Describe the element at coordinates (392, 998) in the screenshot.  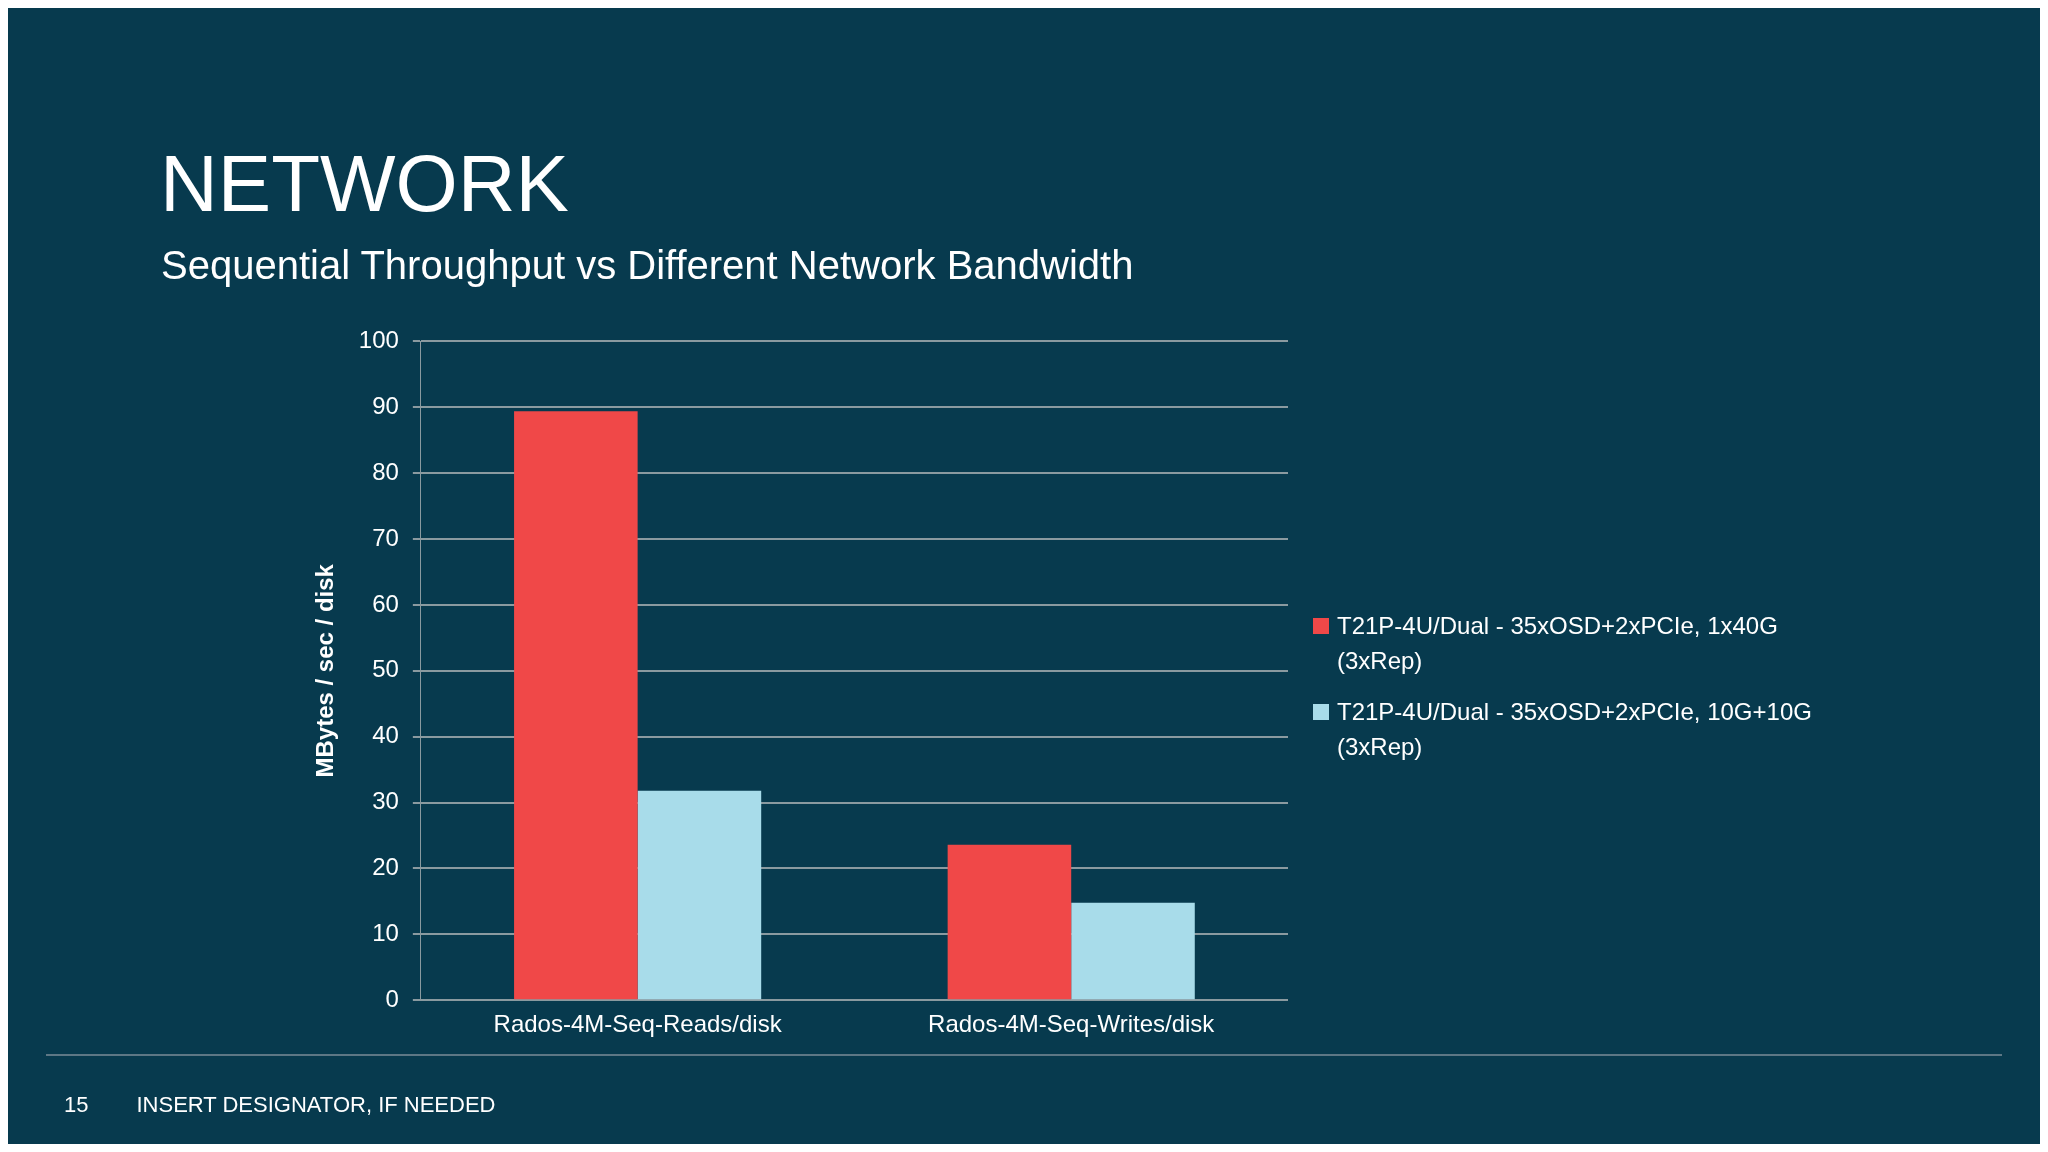
I see `y-tick-label: 0` at that location.